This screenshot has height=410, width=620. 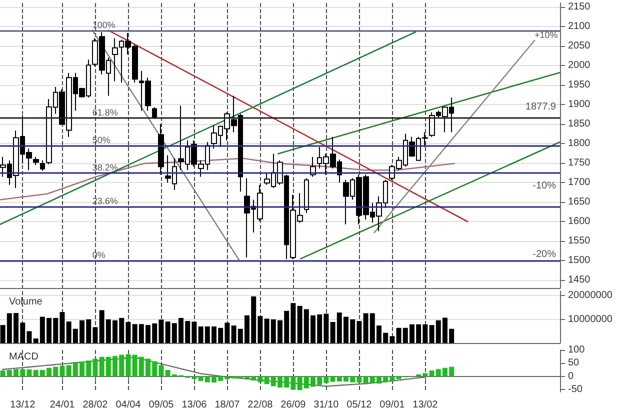 I want to click on annotation: 100%, so click(x=104, y=25).